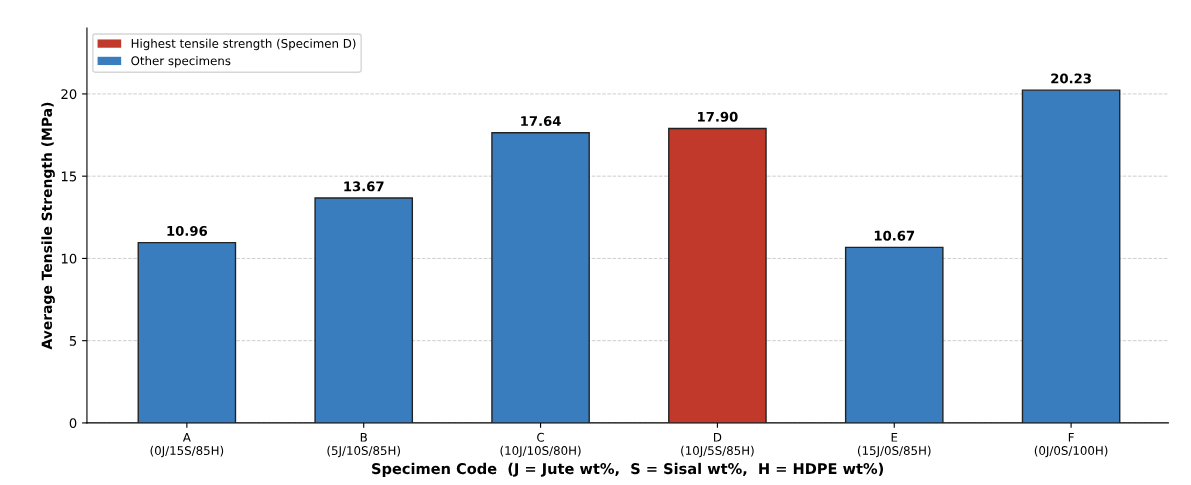  What do you see at coordinates (628, 469) in the screenshot?
I see `x-axis-title: Specimen Code (J = Jute wt%, S = Sisal wt%, H = HDPE wt%)` at bounding box center [628, 469].